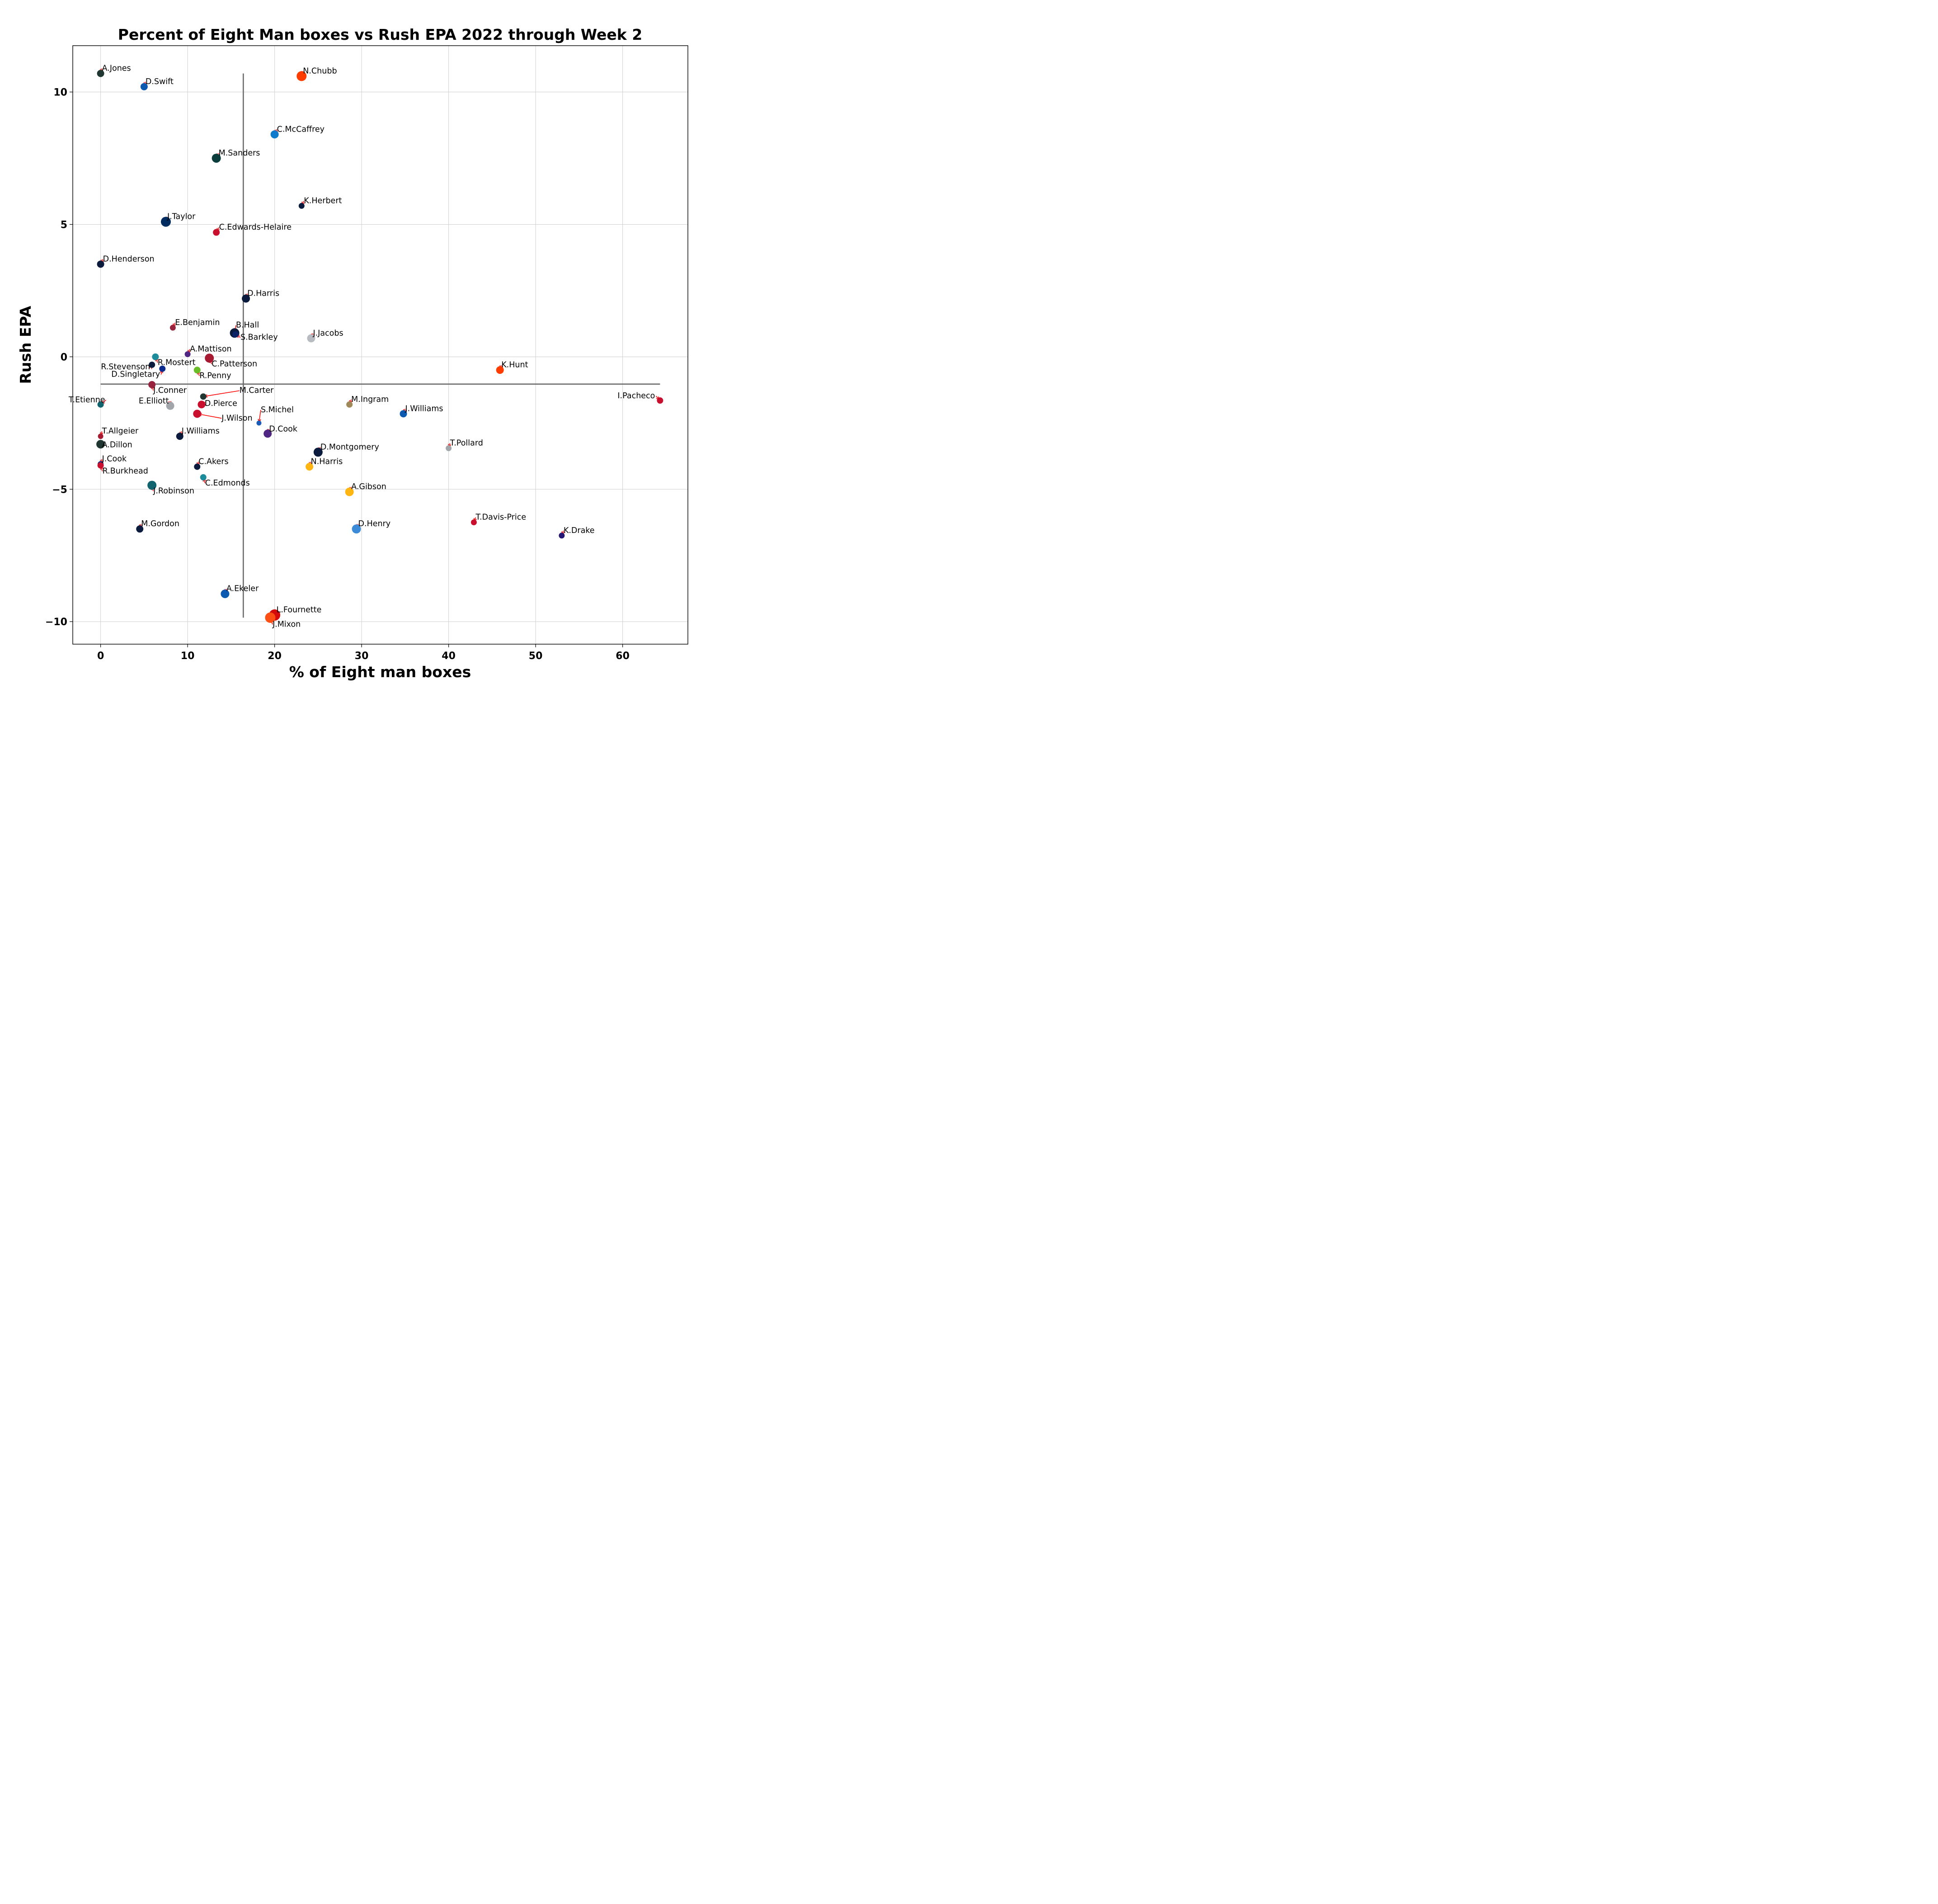 This screenshot has height=1904, width=1938. What do you see at coordinates (213, 461) in the screenshot?
I see `point-label: C.Akers` at bounding box center [213, 461].